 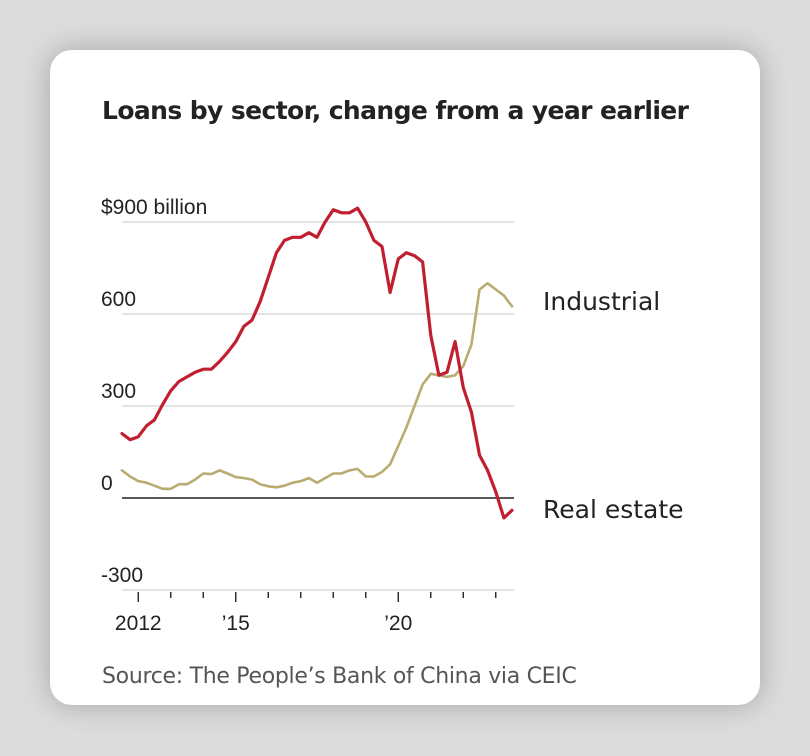 What do you see at coordinates (613, 405) in the screenshot?
I see `series-labels: Industrial Real estate` at bounding box center [613, 405].